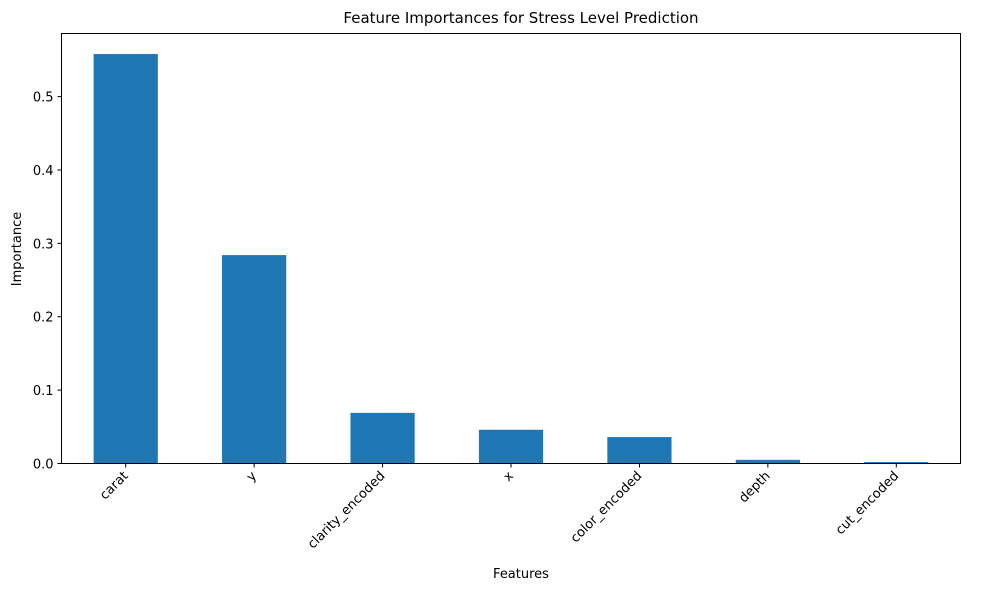 The image size is (989, 594). Describe the element at coordinates (43, 318) in the screenshot. I see `y-tick-label: 0.2` at that location.